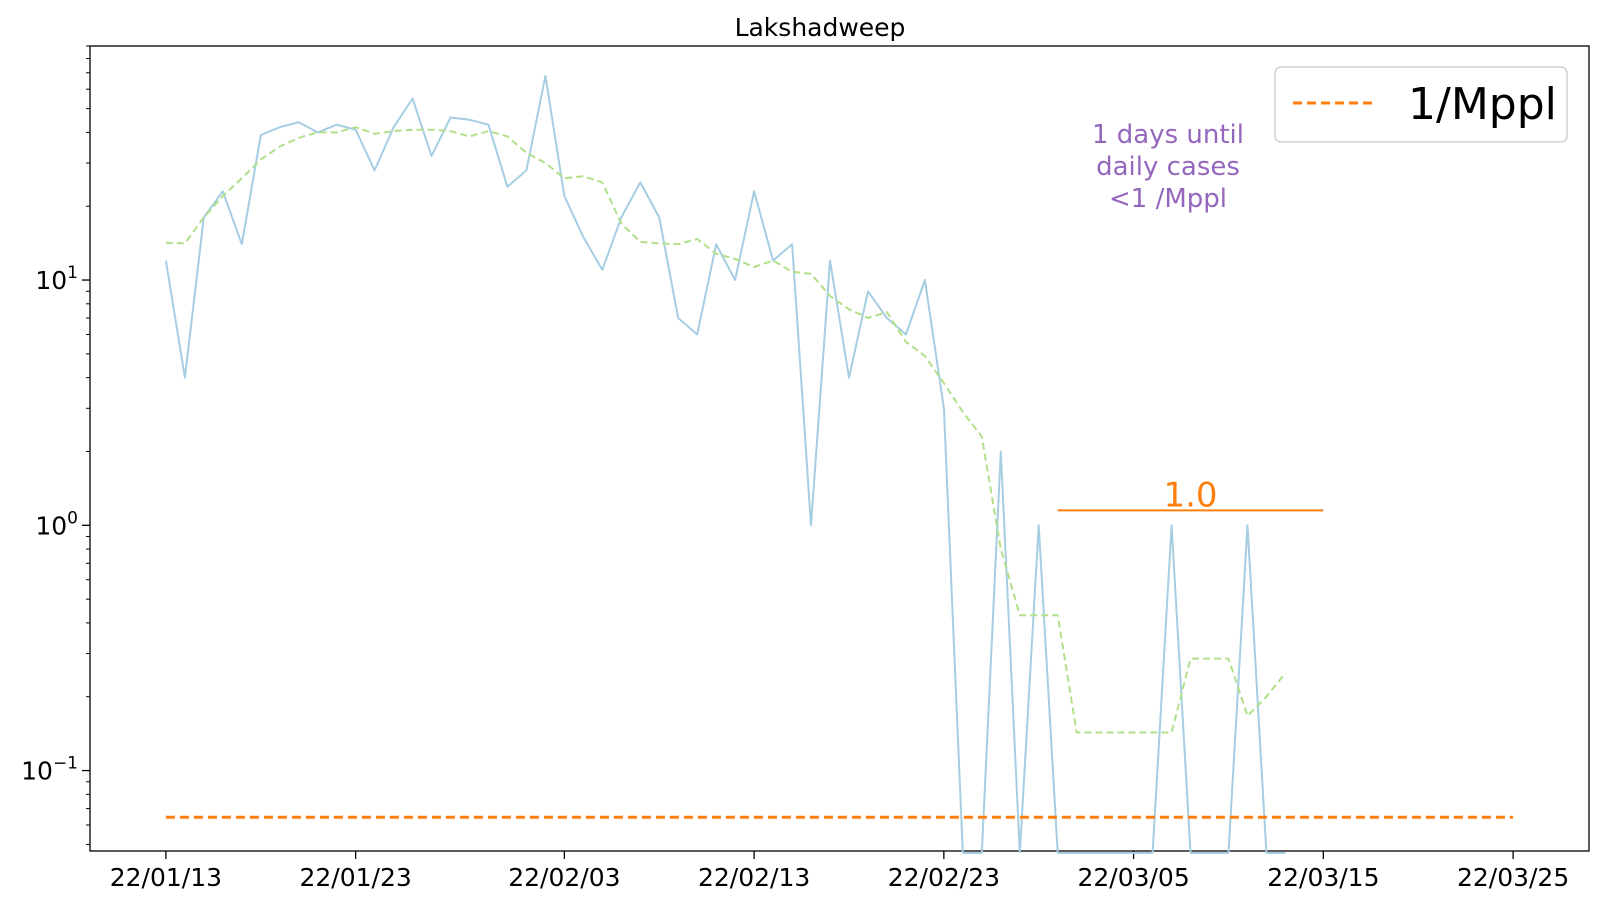 The height and width of the screenshot is (900, 1600). I want to click on annotation-line-1: 1 days until, so click(1168, 135).